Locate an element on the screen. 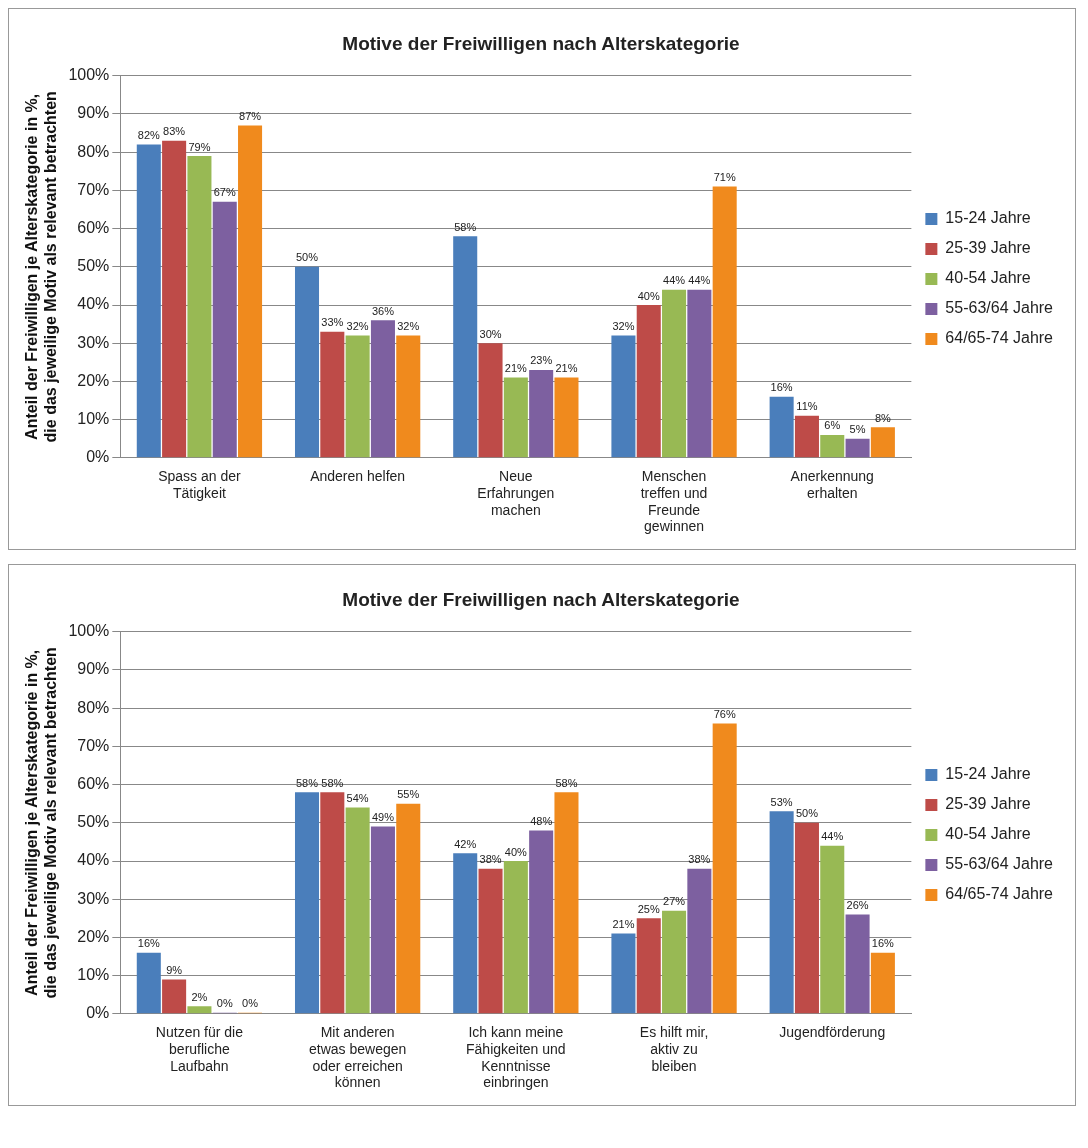  x-tick-label: Anderen helfen is located at coordinates (358, 476).